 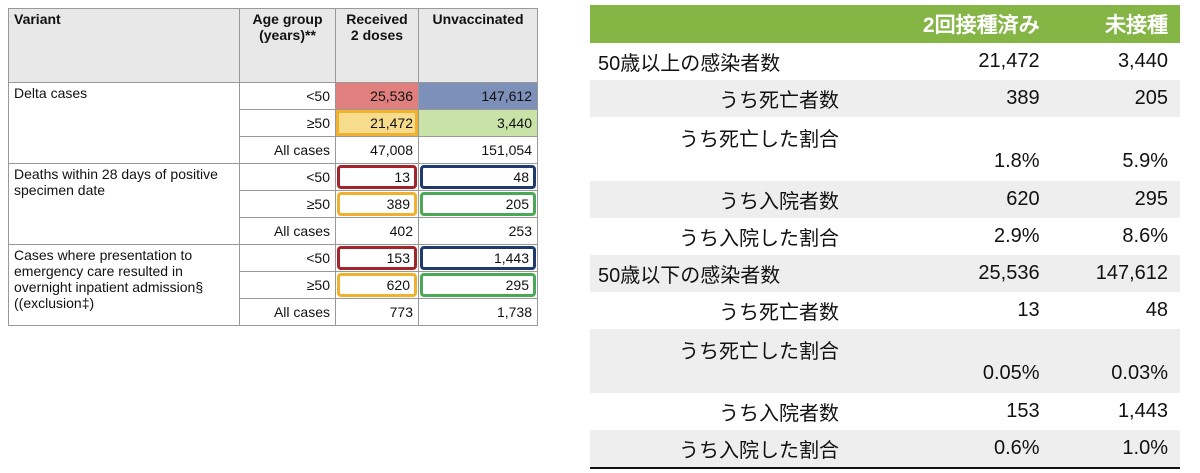 I want to click on cell: 50歳以下の感染者数, so click(x=727, y=273).